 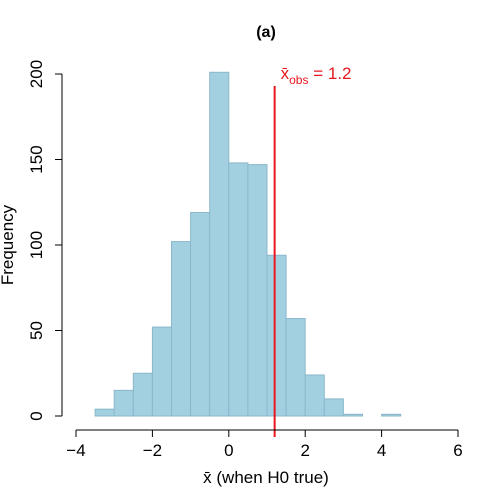 What do you see at coordinates (36, 74) in the screenshot?
I see `y-tick-label-4: 200` at bounding box center [36, 74].